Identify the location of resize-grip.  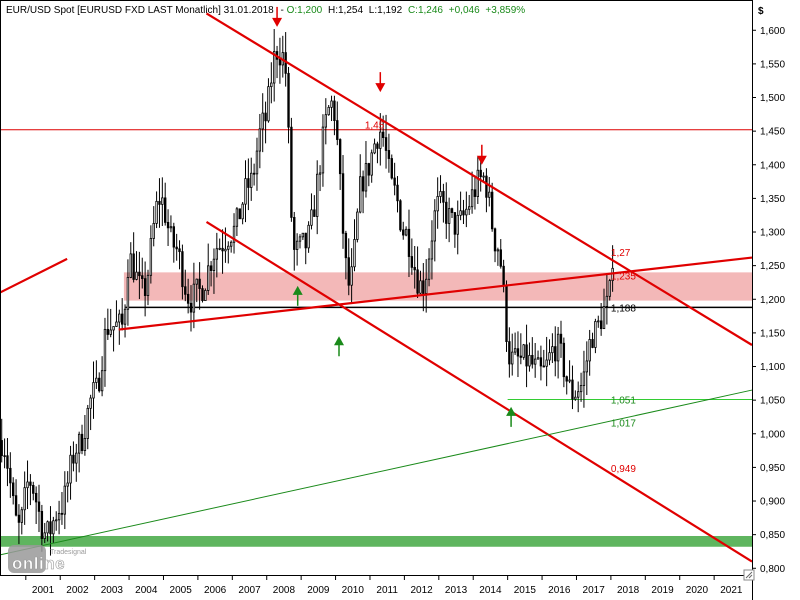
(749, 575).